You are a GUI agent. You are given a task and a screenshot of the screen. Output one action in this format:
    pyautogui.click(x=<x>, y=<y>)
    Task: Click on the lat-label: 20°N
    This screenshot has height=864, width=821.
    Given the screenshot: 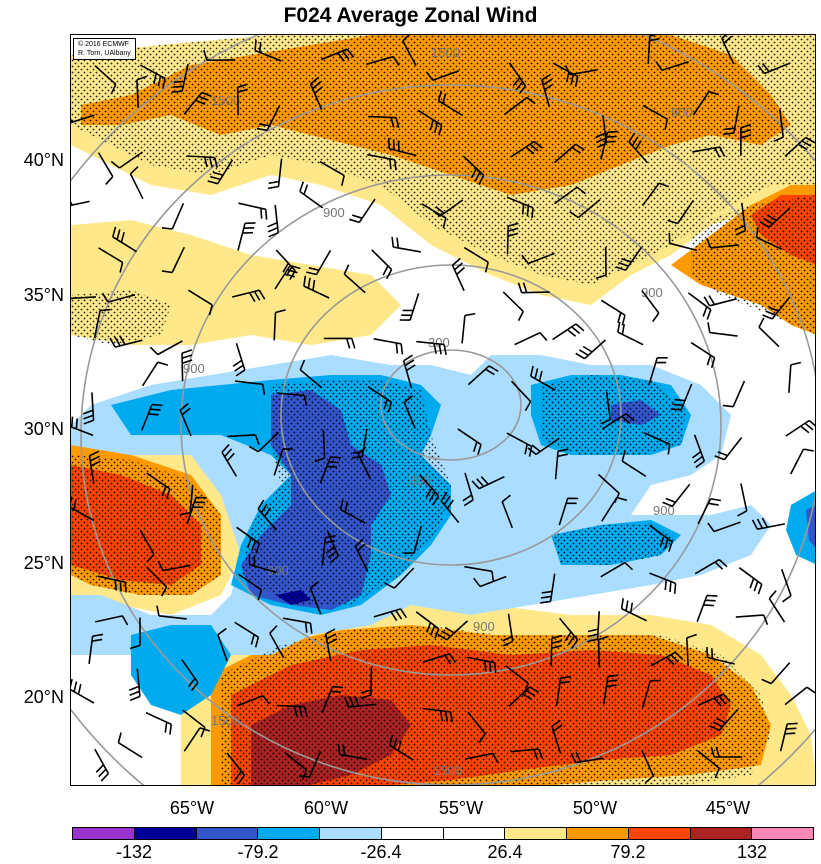 What is the action you would take?
    pyautogui.click(x=43, y=697)
    